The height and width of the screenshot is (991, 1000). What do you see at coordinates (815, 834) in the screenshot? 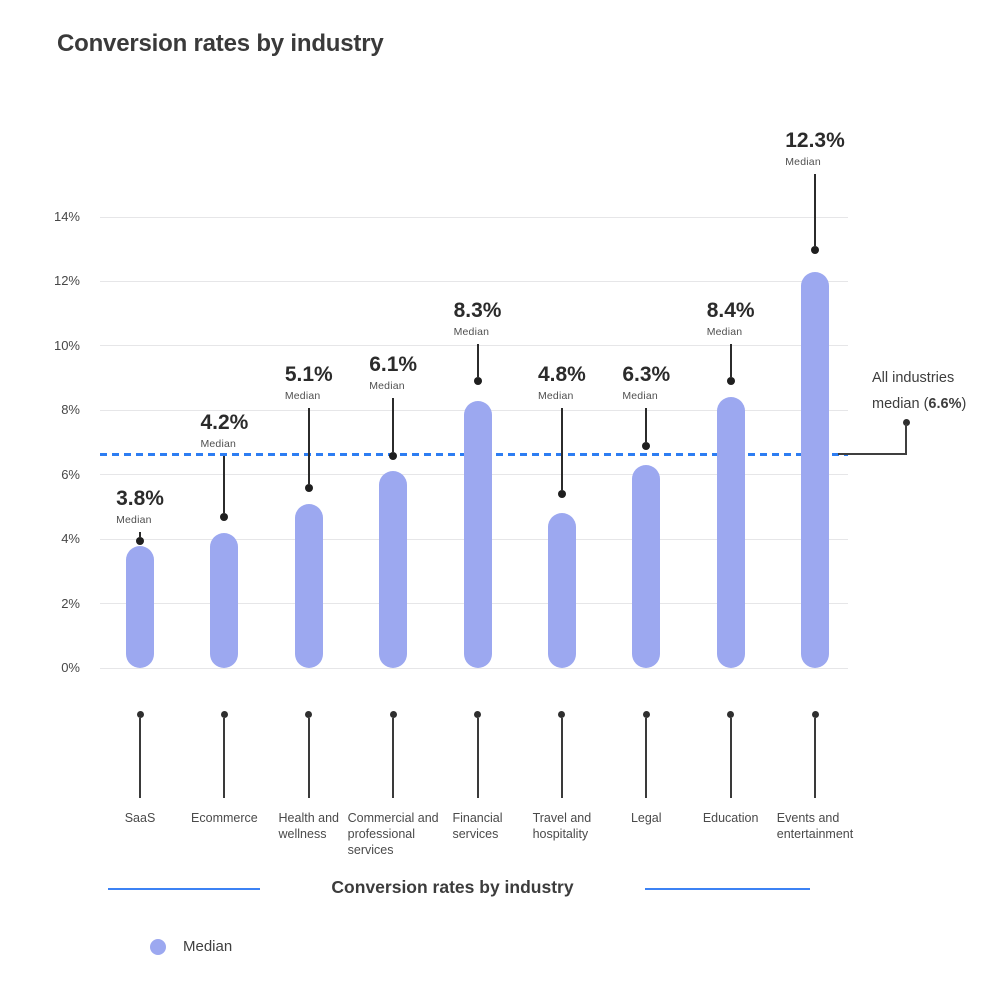
I see `category-label-line: entertainment` at bounding box center [815, 834].